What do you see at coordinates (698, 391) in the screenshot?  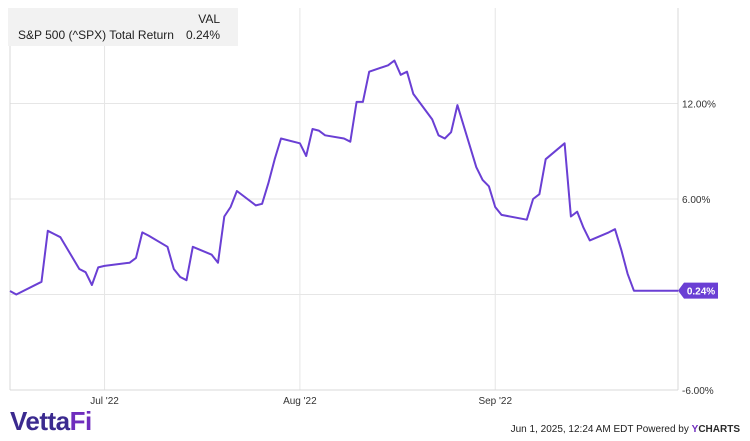 I see `y-tick-label: -6.00%` at bounding box center [698, 391].